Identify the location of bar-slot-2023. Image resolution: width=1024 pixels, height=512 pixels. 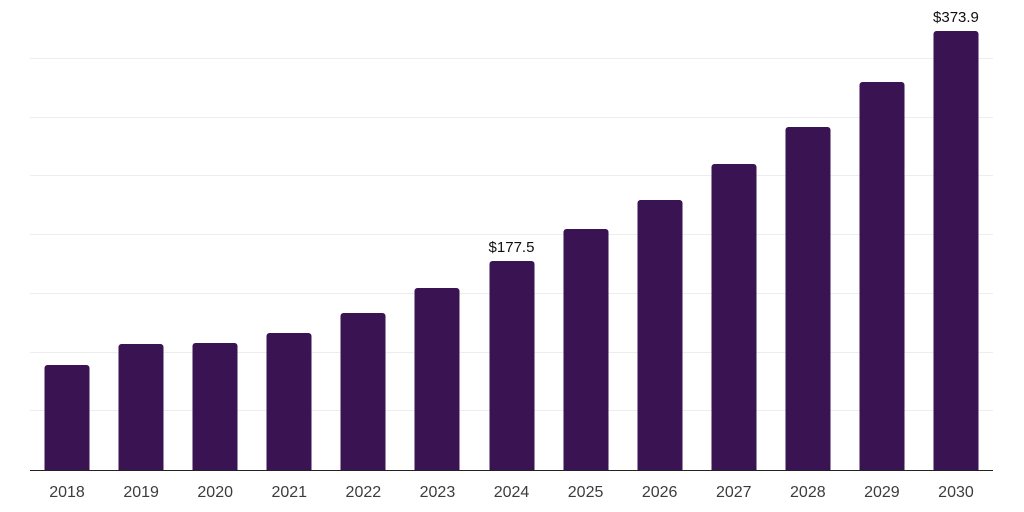
(437, 235).